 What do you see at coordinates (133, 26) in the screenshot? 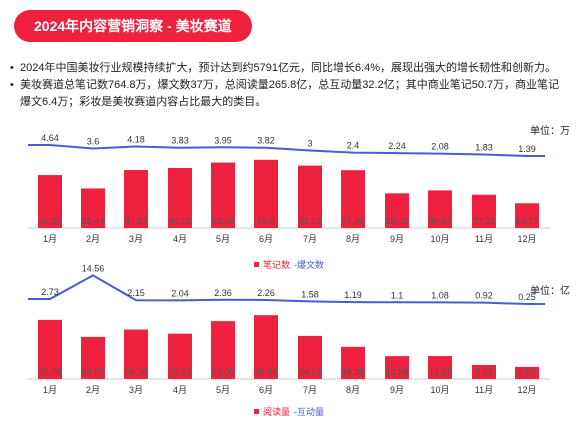
I see `page-title: 2024年内容营销洞察 - 美妆赛道` at bounding box center [133, 26].